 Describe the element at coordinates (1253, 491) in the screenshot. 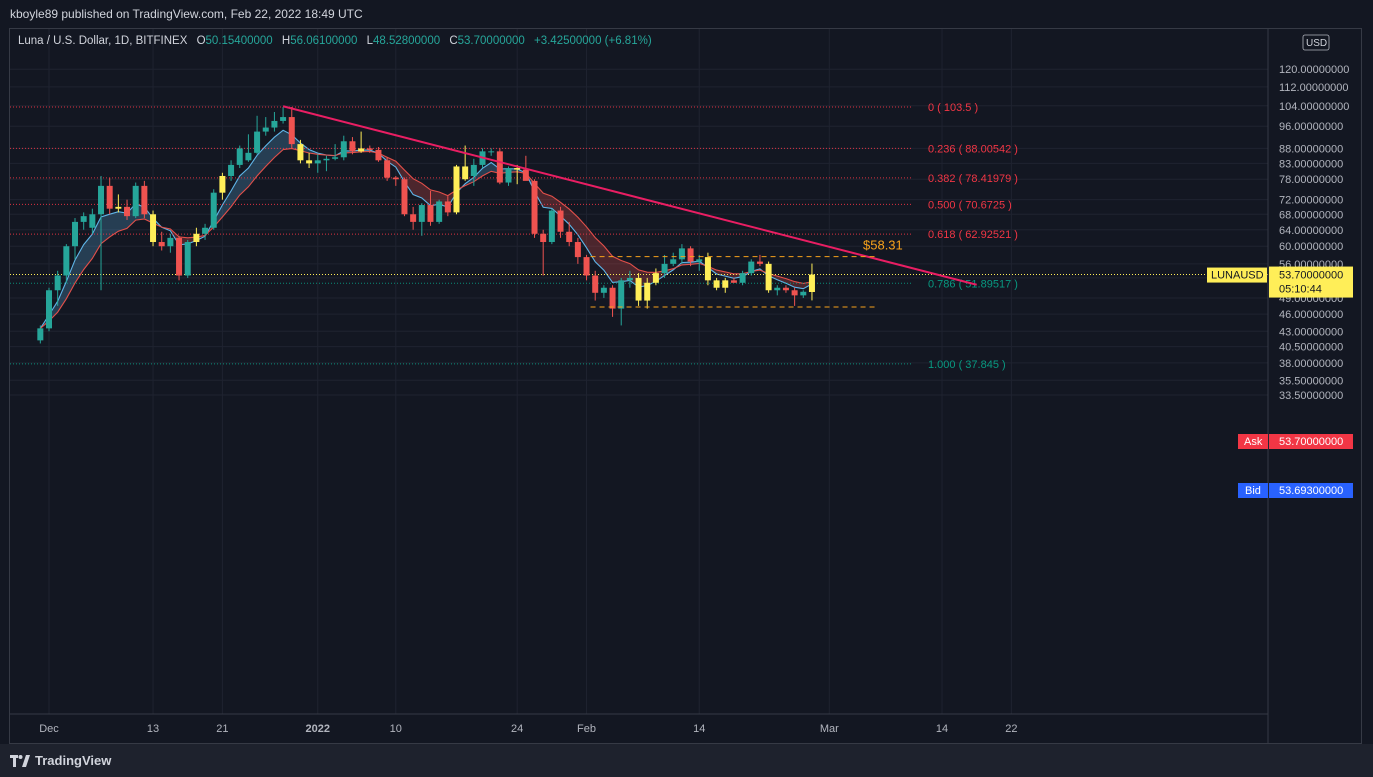

I see `bid-label: Bid` at that location.